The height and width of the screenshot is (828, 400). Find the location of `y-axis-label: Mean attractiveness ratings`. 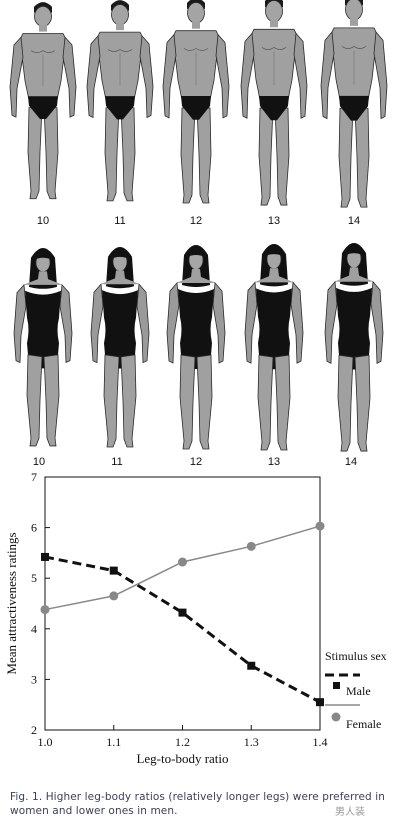

y-axis-label: Mean attractiveness ratings is located at coordinates (11, 603).